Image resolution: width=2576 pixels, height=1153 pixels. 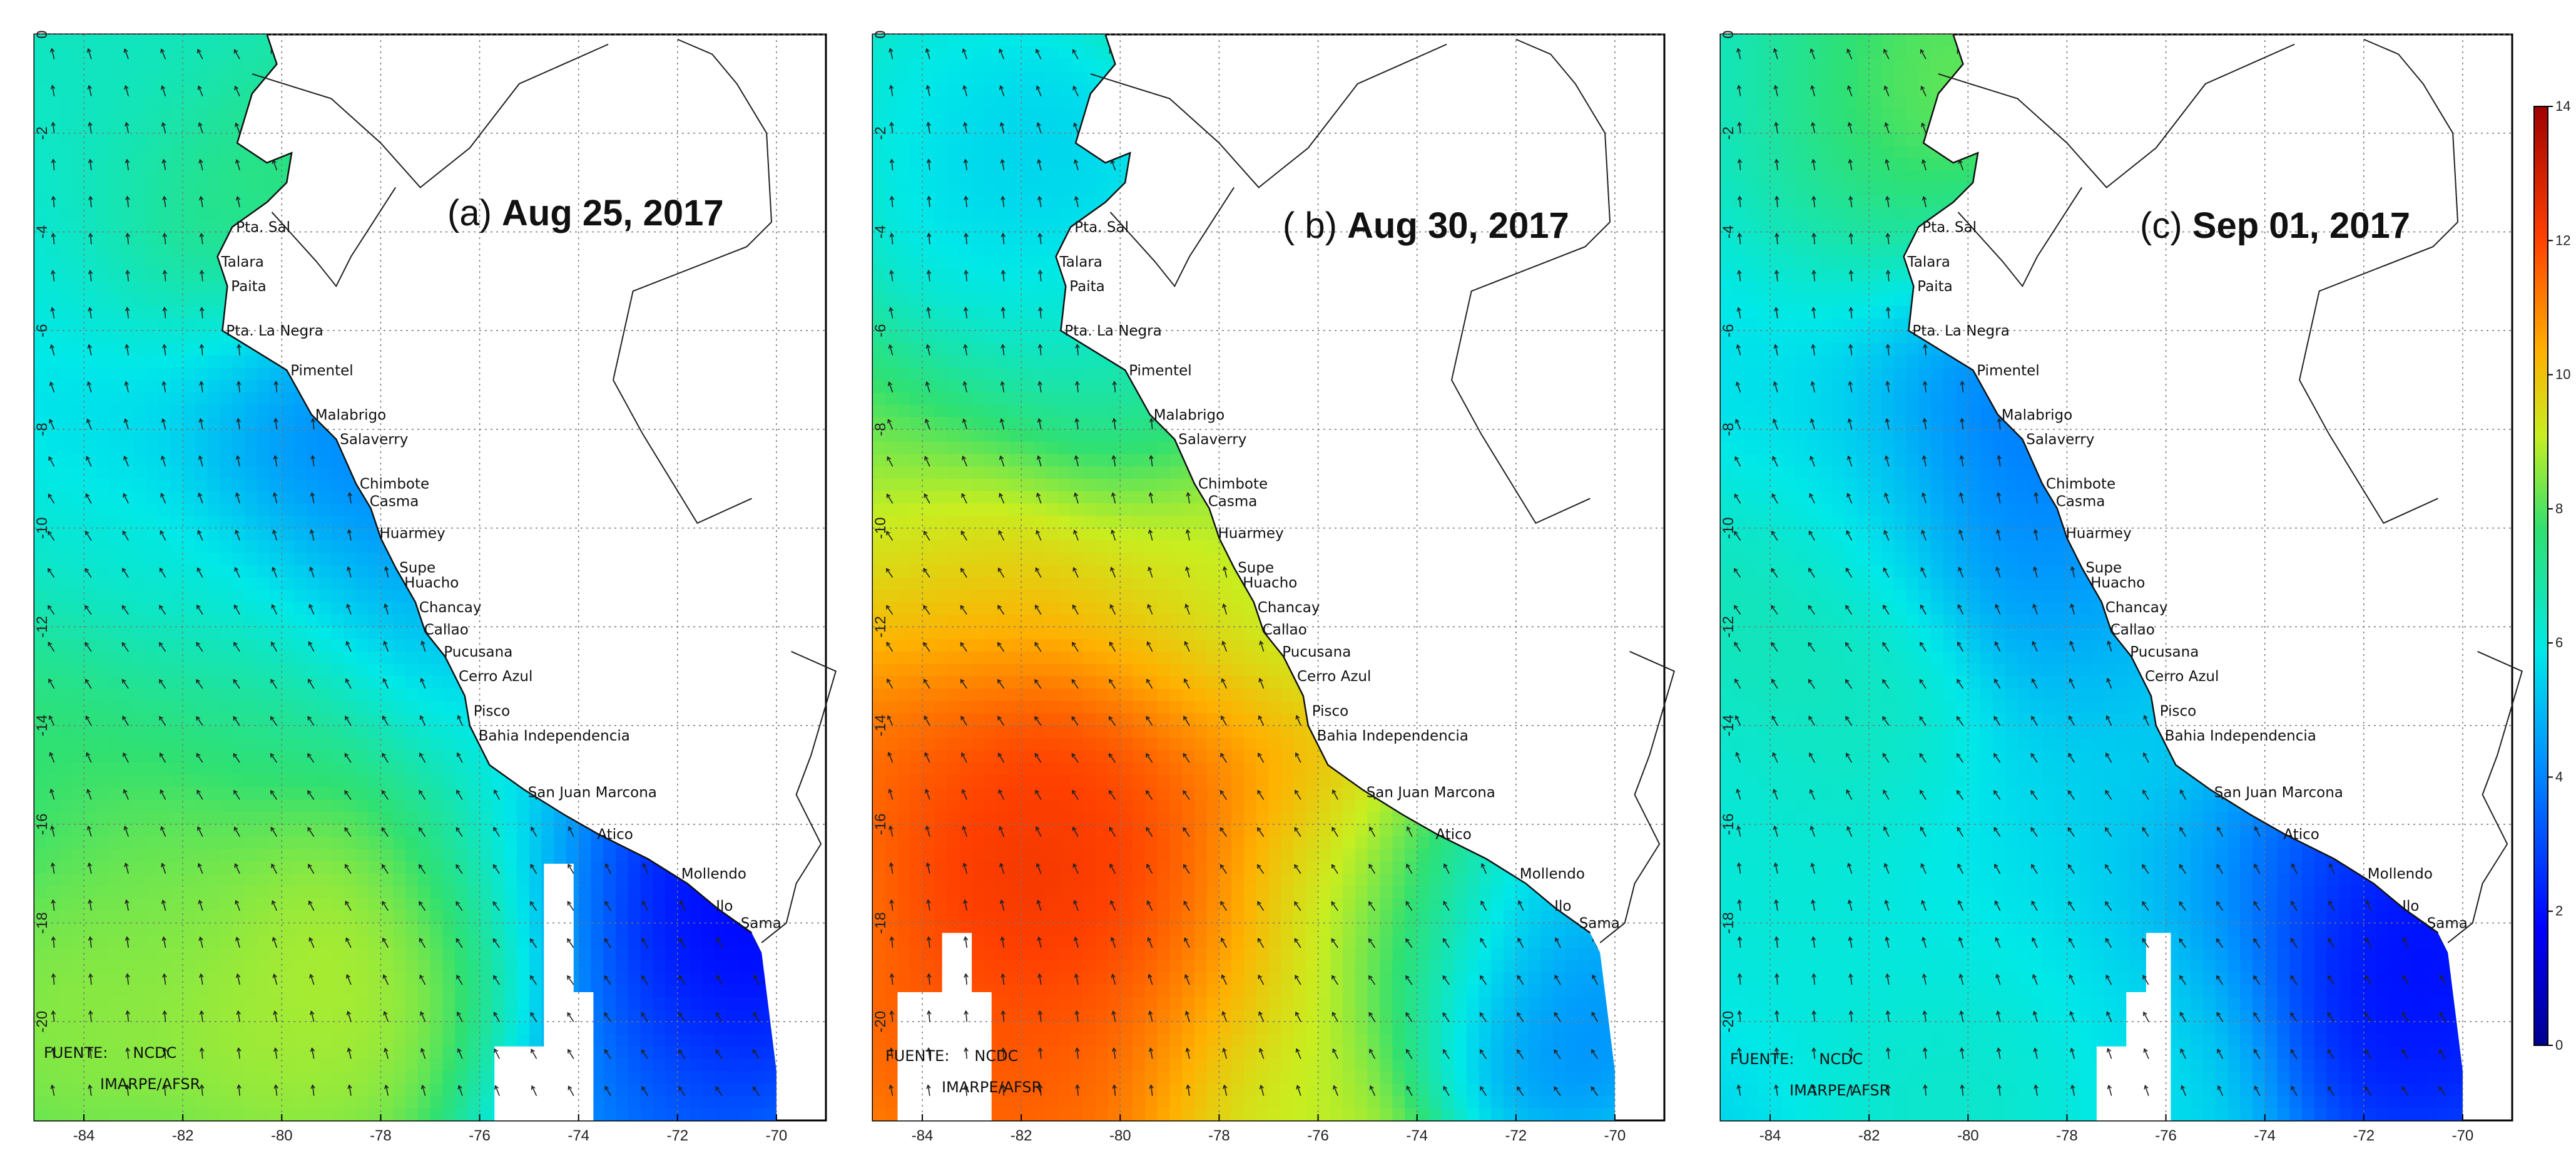 I want to click on lat-tick-label: -2, so click(x=43, y=133).